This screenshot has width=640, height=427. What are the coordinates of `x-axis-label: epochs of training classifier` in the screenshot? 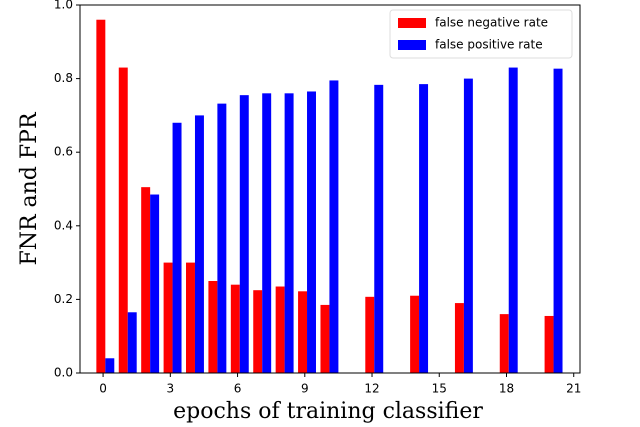 It's located at (328, 411).